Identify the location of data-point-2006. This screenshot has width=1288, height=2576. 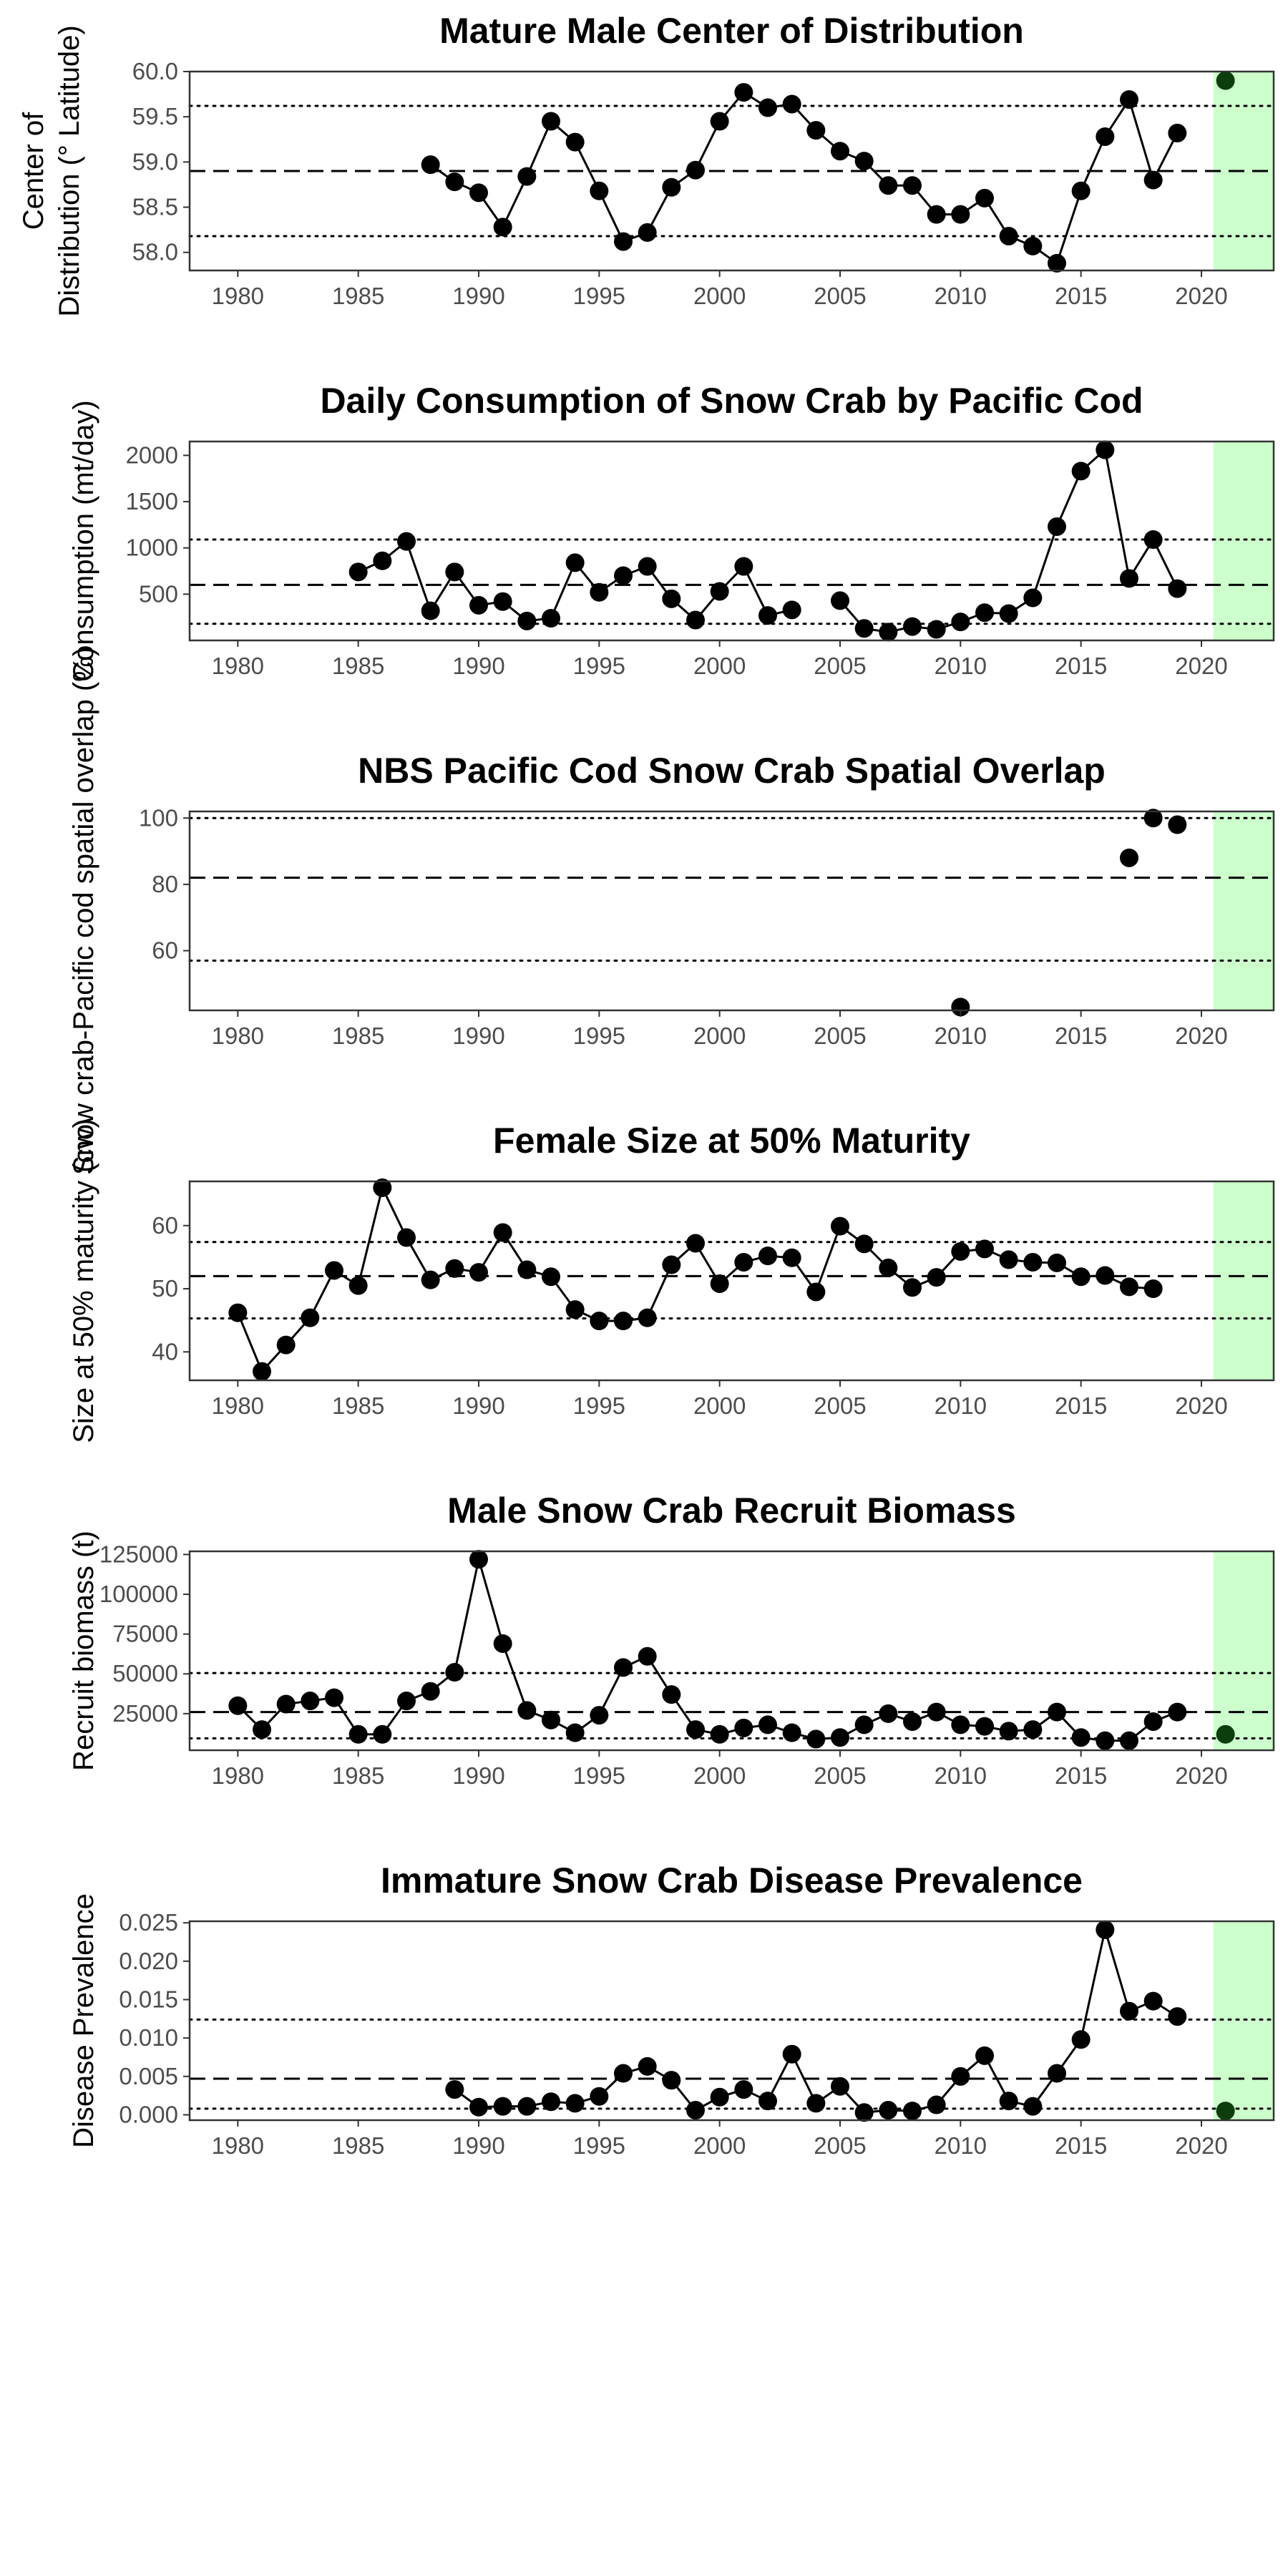
(864, 161).